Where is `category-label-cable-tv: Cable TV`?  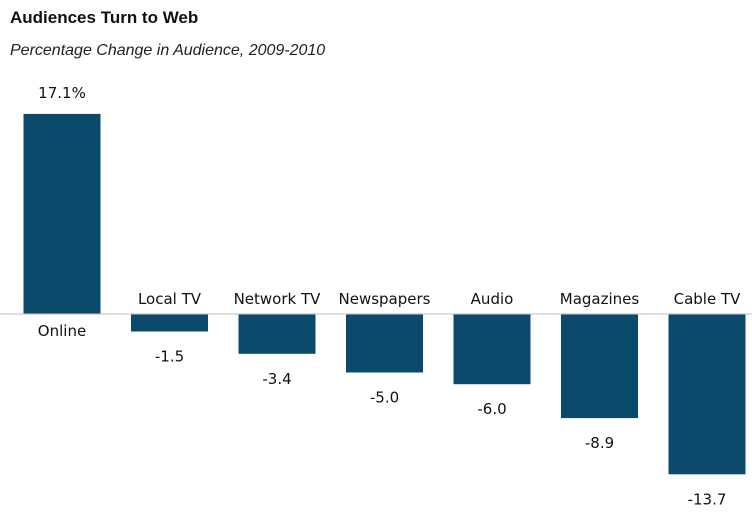 category-label-cable-tv: Cable TV is located at coordinates (708, 299).